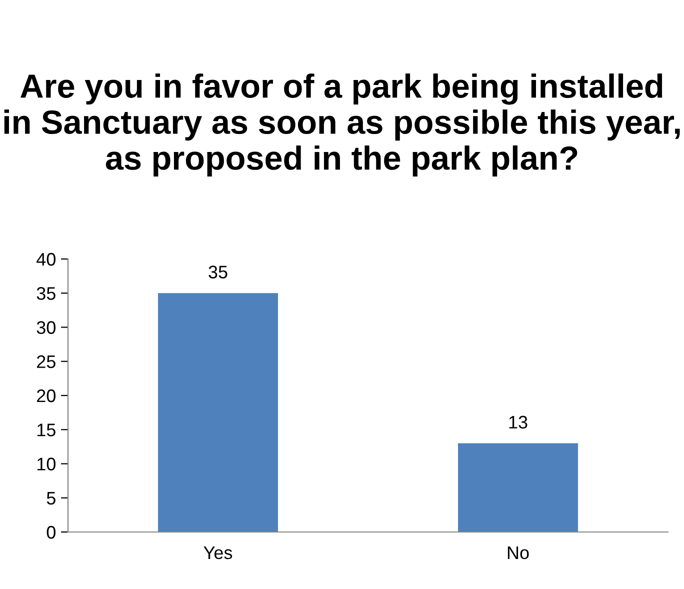  What do you see at coordinates (46, 259) in the screenshot?
I see `y-tick-label: 40` at bounding box center [46, 259].